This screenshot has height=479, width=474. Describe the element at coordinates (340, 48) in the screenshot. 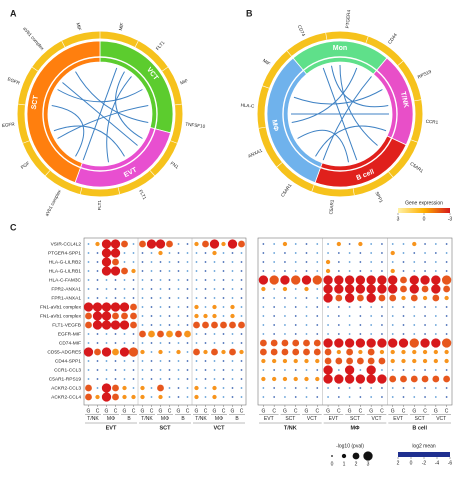

I see `sector-label: Mon` at that location.